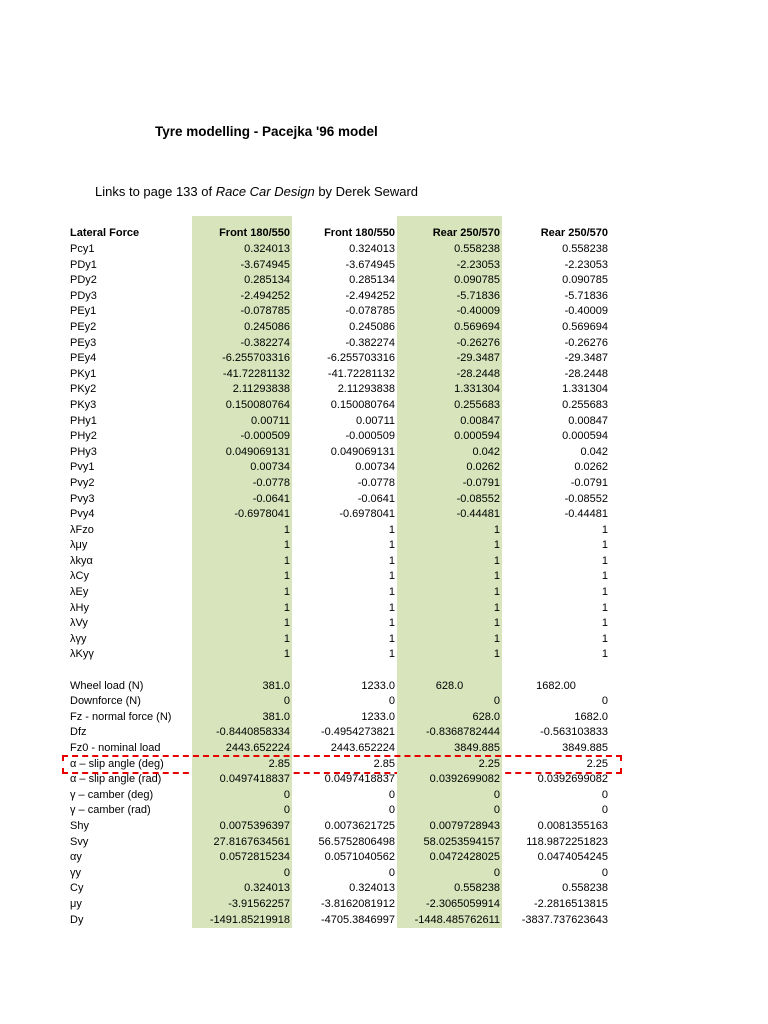 Image resolution: width=768 pixels, height=1024 pixels. What do you see at coordinates (586, 342) in the screenshot?
I see `cell: -0.26276` at bounding box center [586, 342].